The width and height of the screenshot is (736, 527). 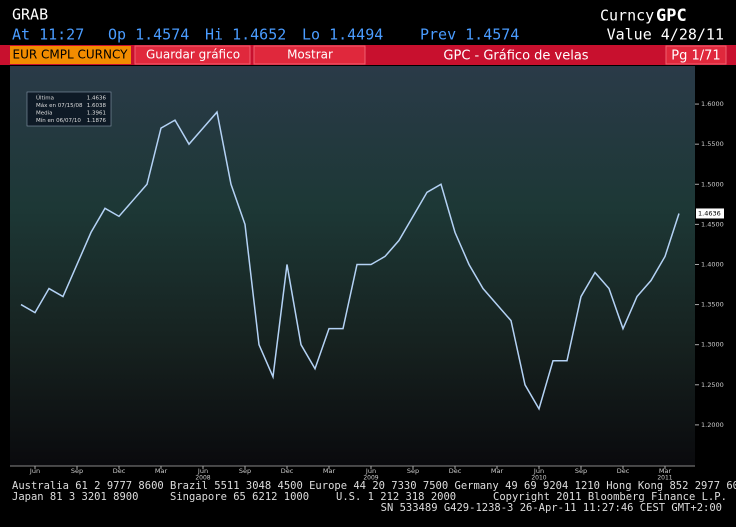 What do you see at coordinates (75, 497) in the screenshot?
I see `footer-japan: Japan 81 3 3201 8900` at bounding box center [75, 497].